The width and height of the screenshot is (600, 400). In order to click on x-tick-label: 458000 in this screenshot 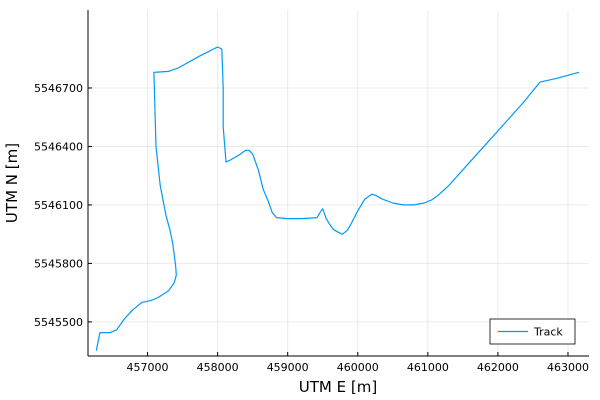, I will do `click(218, 367)`.